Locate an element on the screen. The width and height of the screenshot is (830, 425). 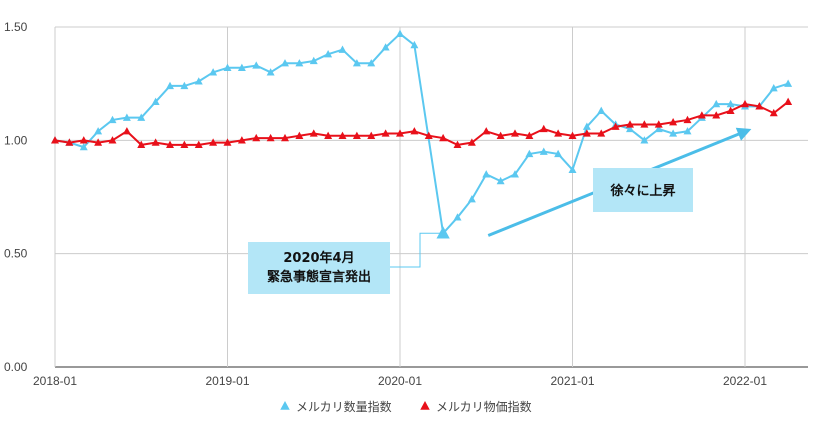
y-tick-label: 1.50 is located at coordinates (16, 27).